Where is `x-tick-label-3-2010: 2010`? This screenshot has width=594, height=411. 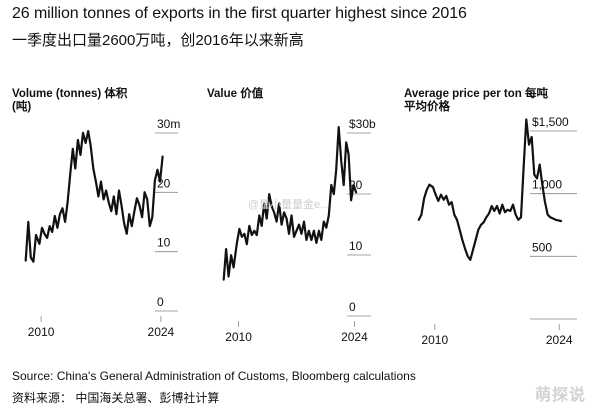 x-tick-label-3-2010: 2010 is located at coordinates (434, 340).